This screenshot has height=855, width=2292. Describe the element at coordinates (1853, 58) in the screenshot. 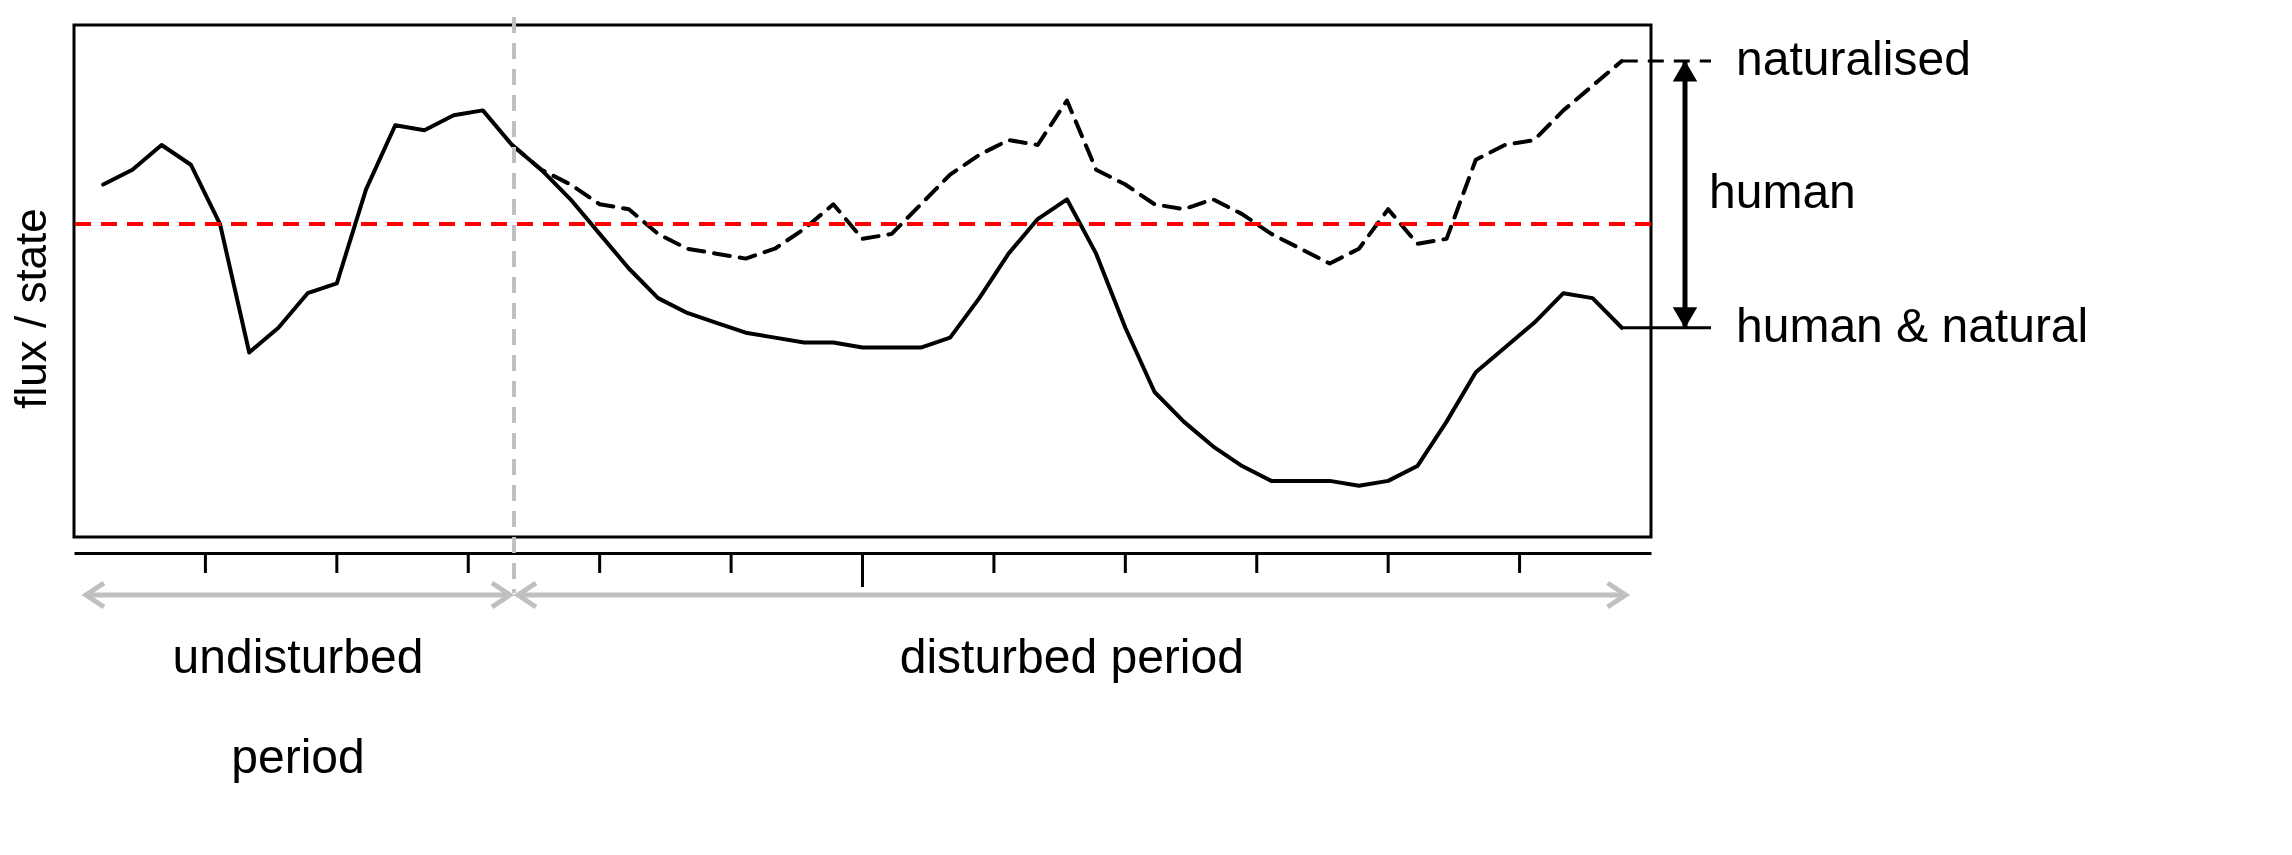

I see `legend-label: naturalised` at that location.